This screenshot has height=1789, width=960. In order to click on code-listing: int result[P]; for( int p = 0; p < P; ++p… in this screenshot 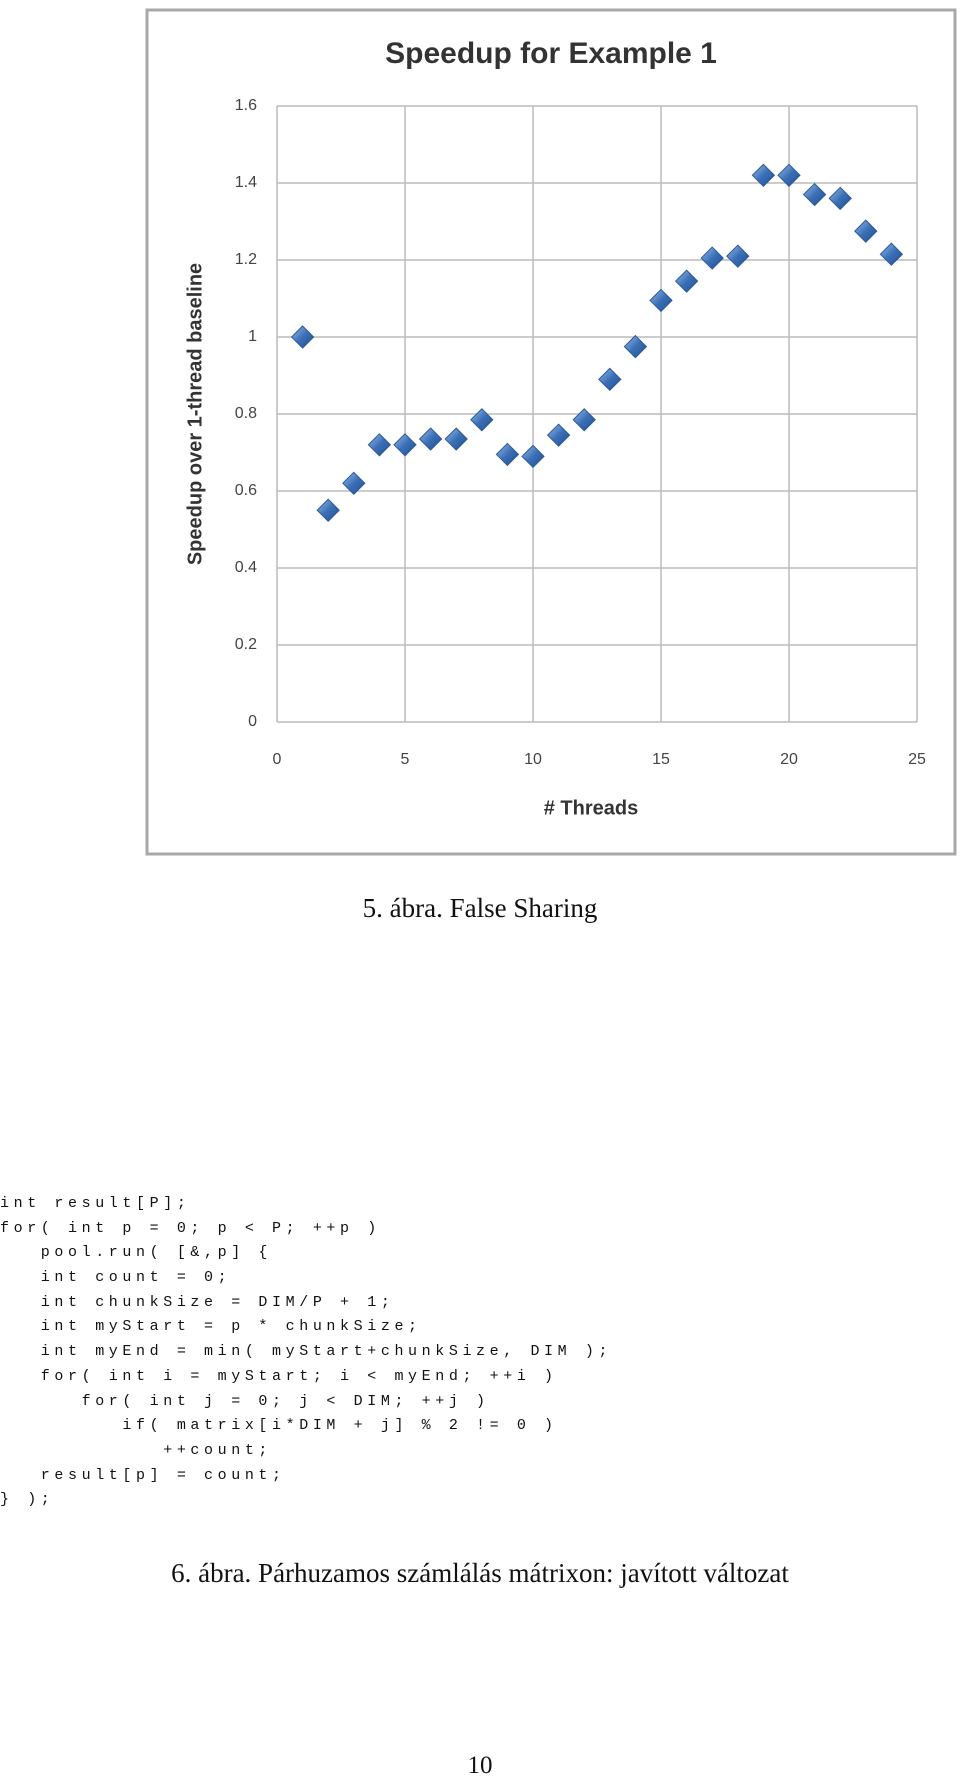, I will do `click(306, 1352)`.